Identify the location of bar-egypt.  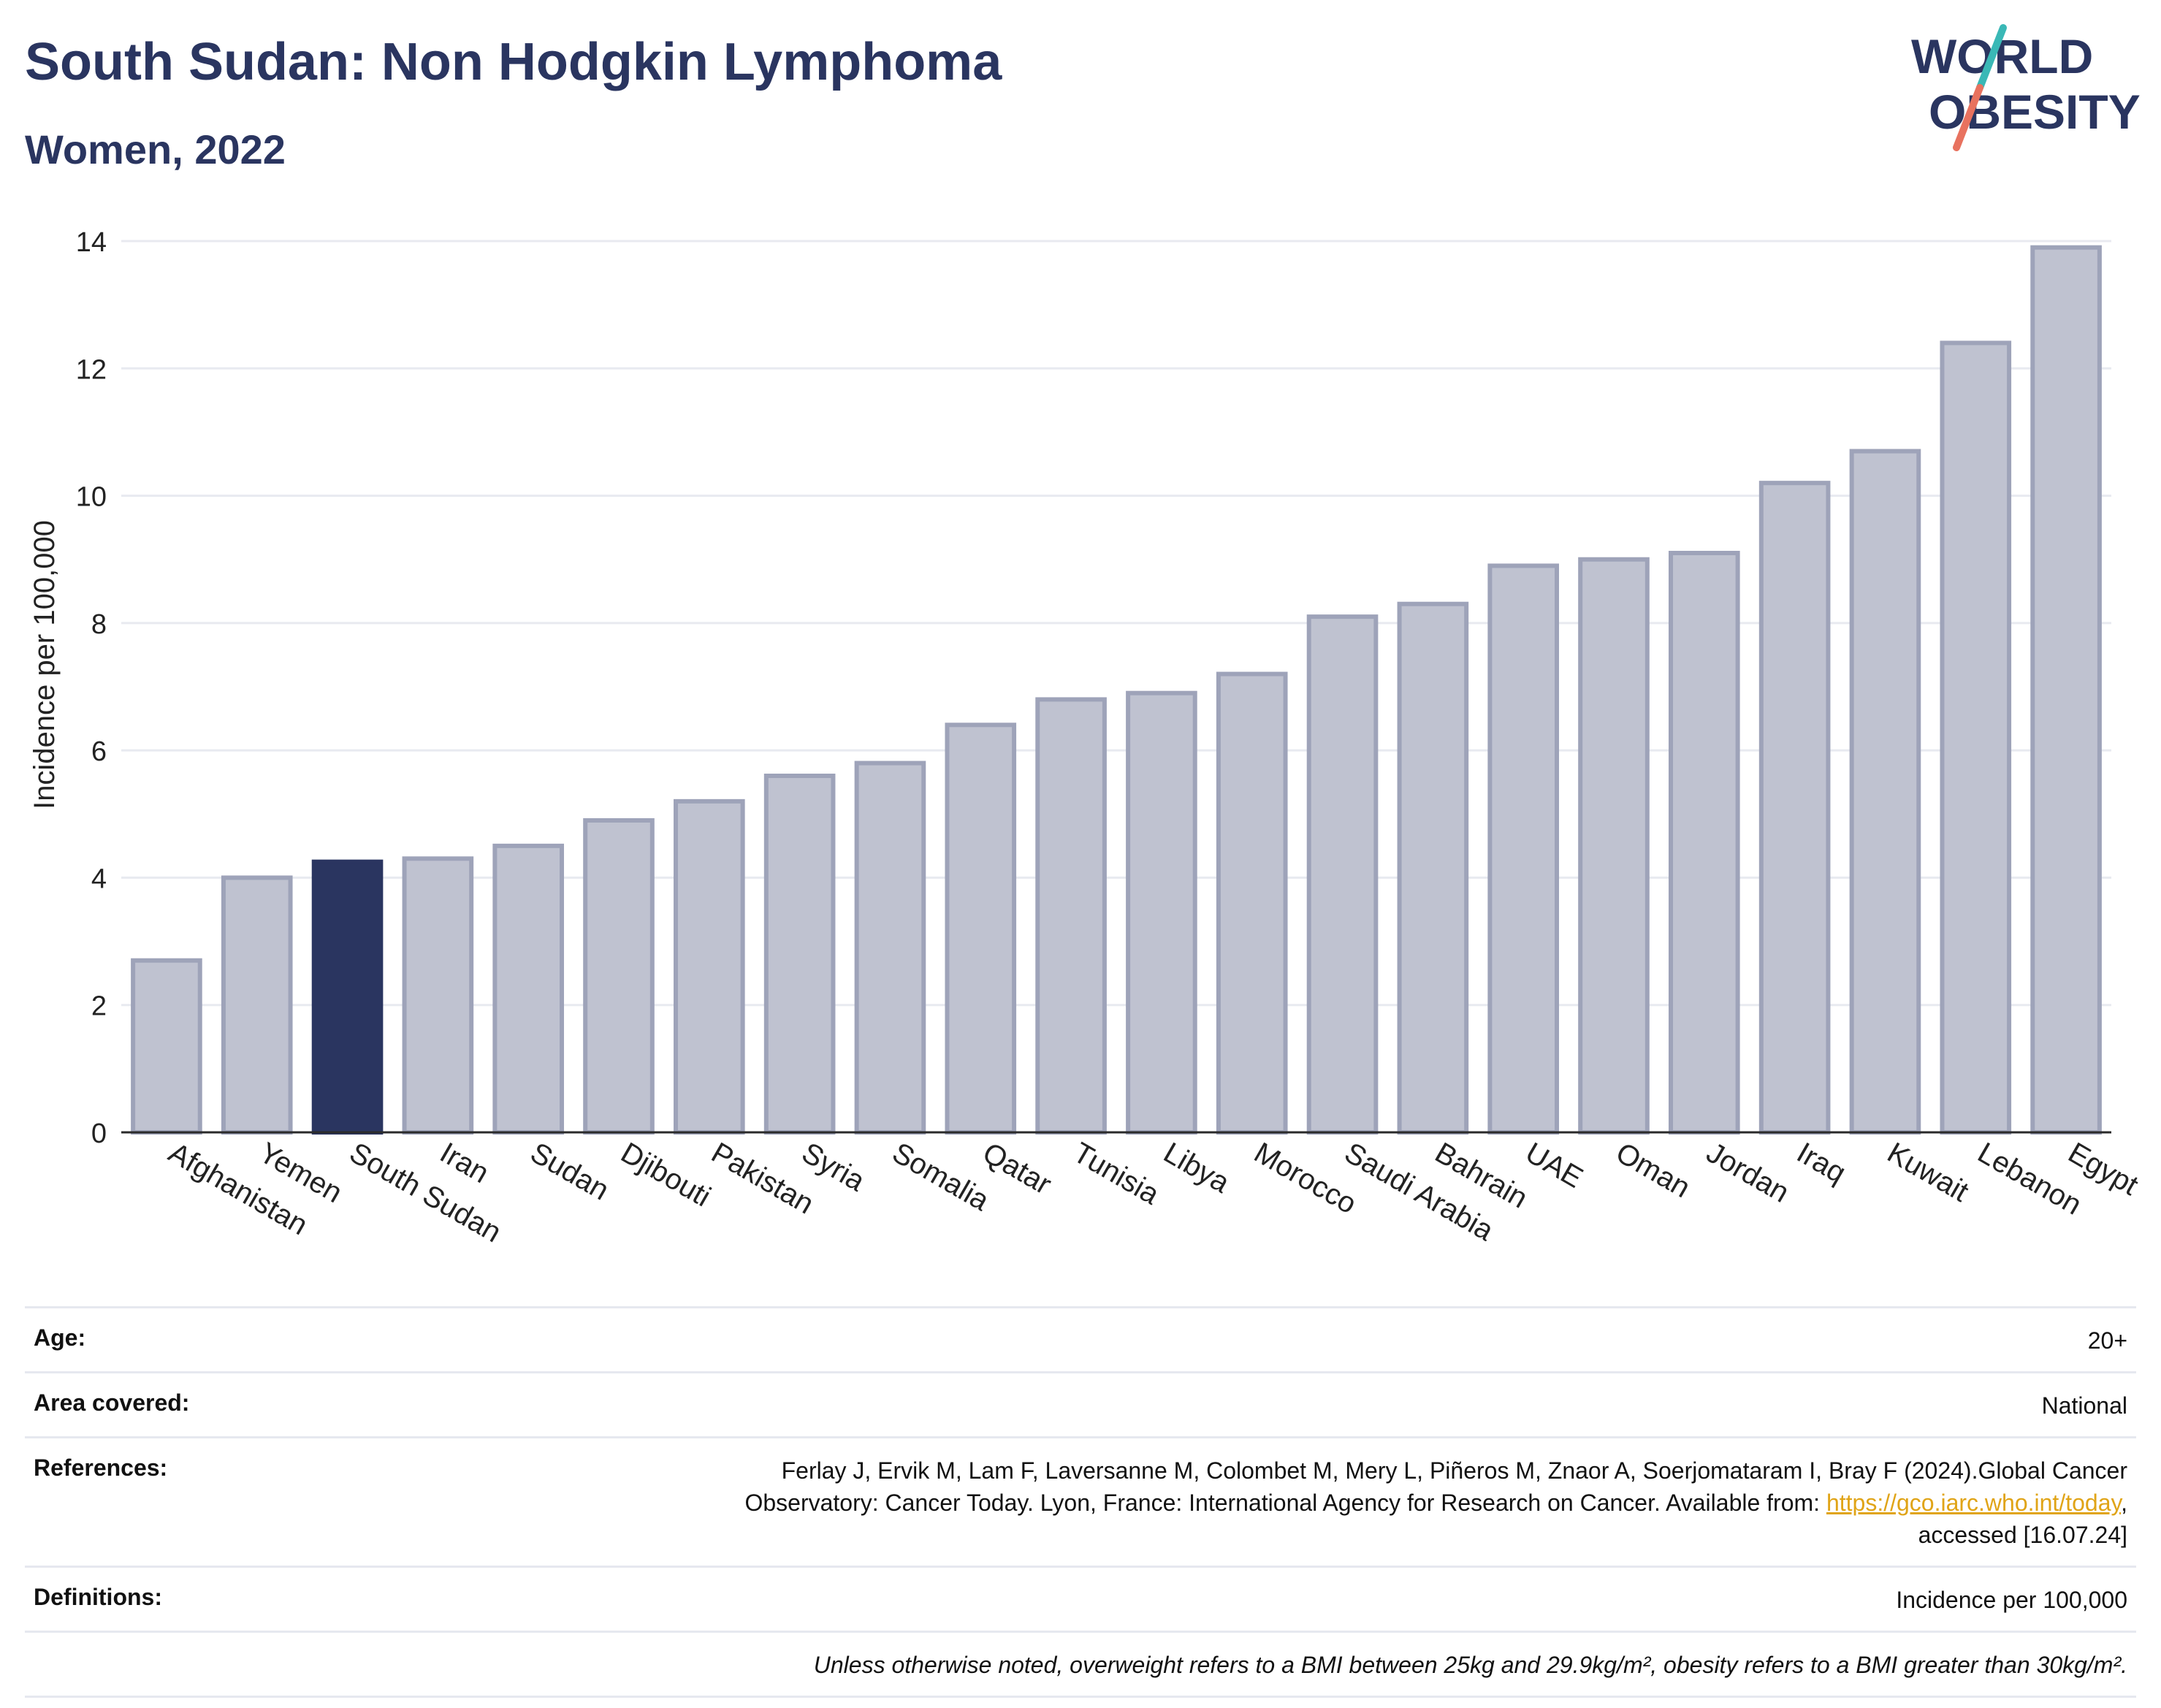
(2066, 690).